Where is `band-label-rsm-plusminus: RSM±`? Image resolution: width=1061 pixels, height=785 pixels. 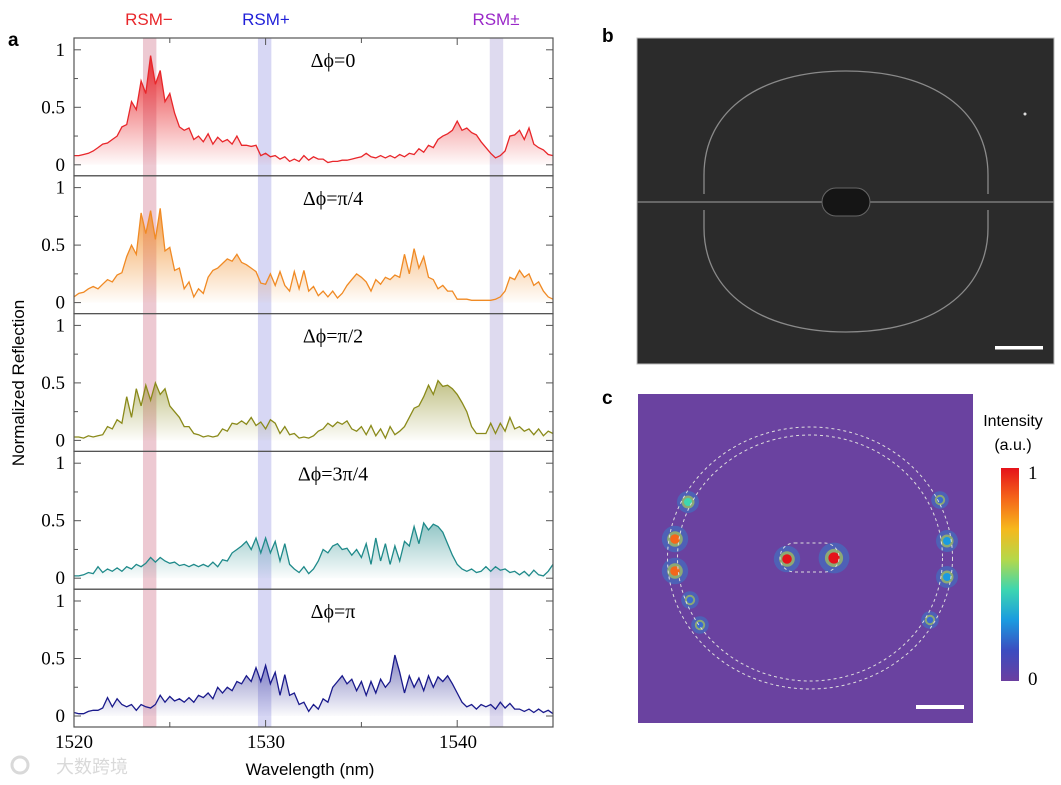 band-label-rsm-plusminus: RSM± is located at coordinates (495, 19).